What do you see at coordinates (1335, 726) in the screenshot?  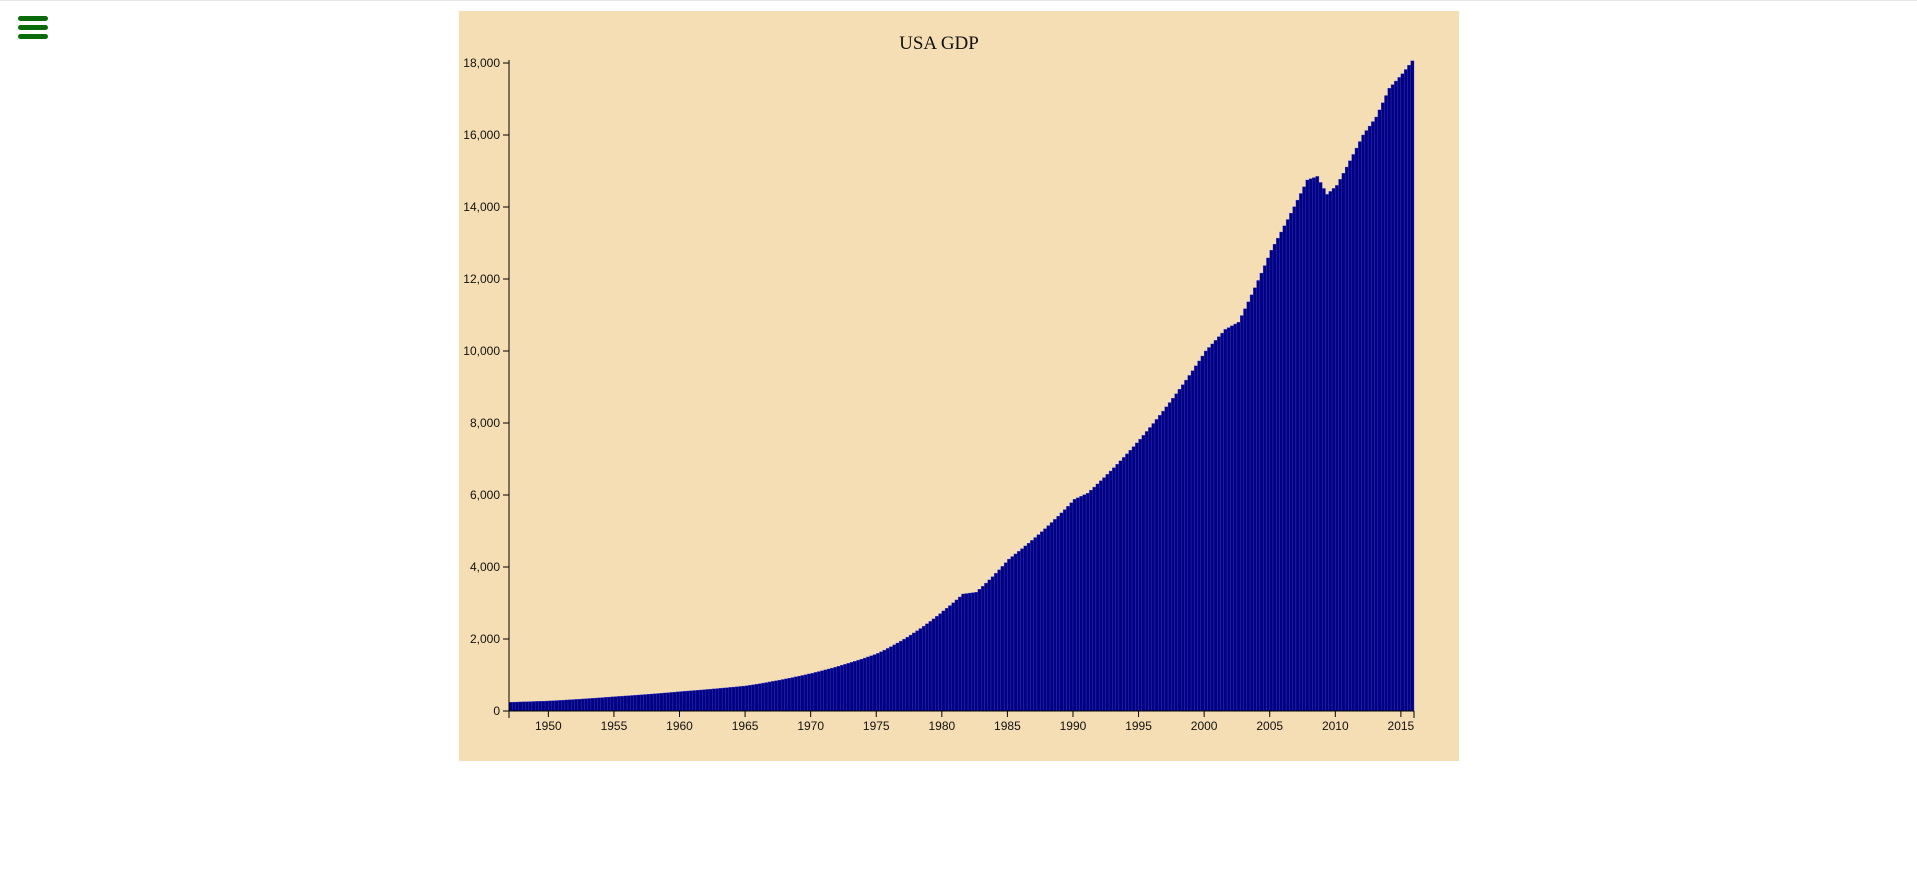 I see `x-tick-label: 2010` at bounding box center [1335, 726].